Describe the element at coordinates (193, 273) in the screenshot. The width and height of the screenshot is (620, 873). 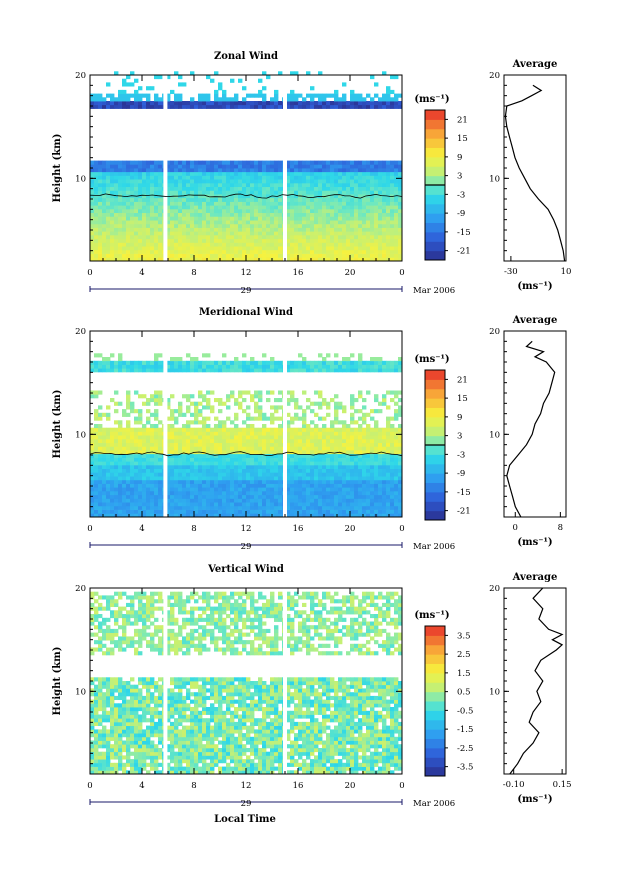
I see `x-tick-label: 8` at that location.